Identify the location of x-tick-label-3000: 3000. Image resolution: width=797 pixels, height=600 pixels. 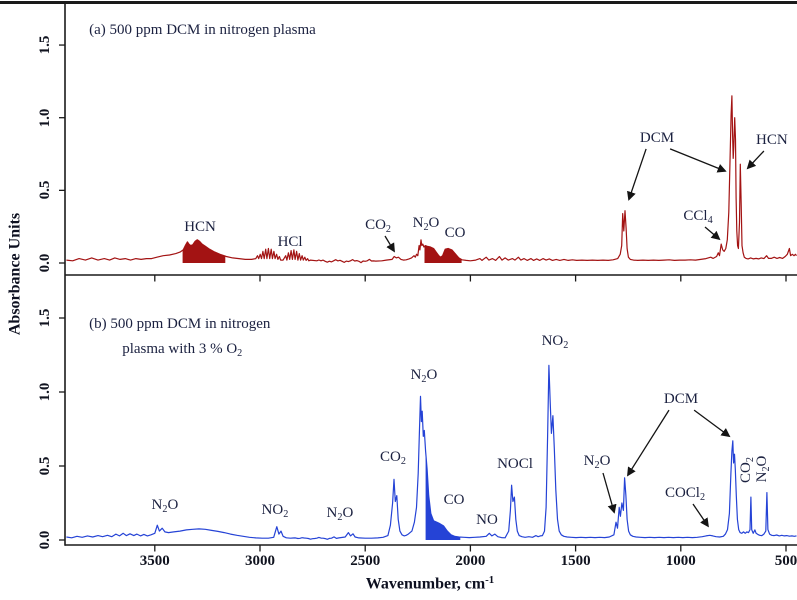
(260, 561).